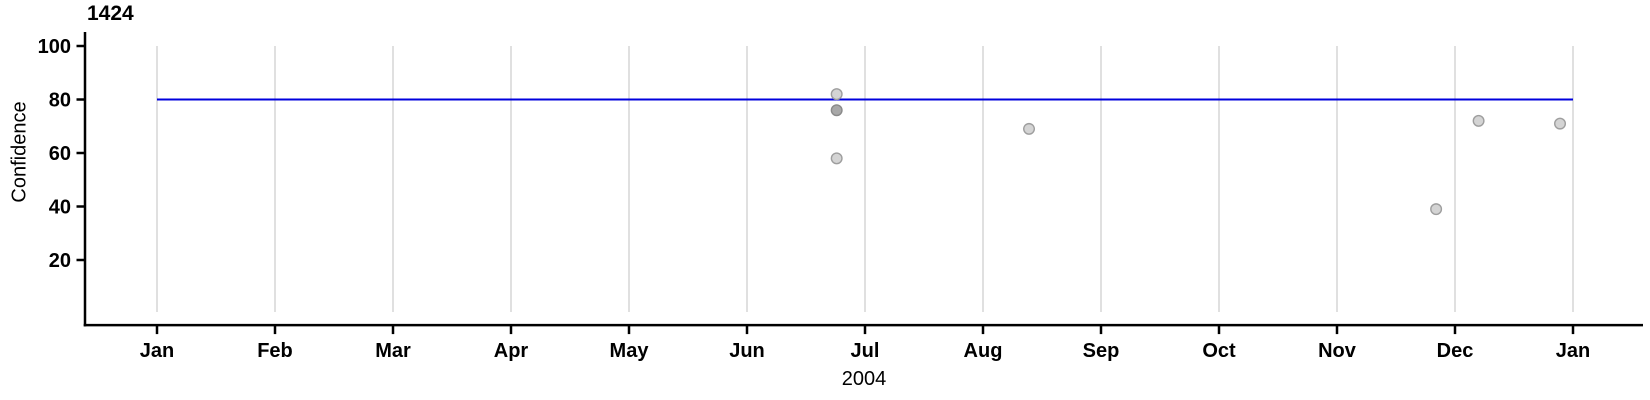 The image size is (1650, 400). What do you see at coordinates (747, 351) in the screenshot?
I see `x-tick-label: Jun` at bounding box center [747, 351].